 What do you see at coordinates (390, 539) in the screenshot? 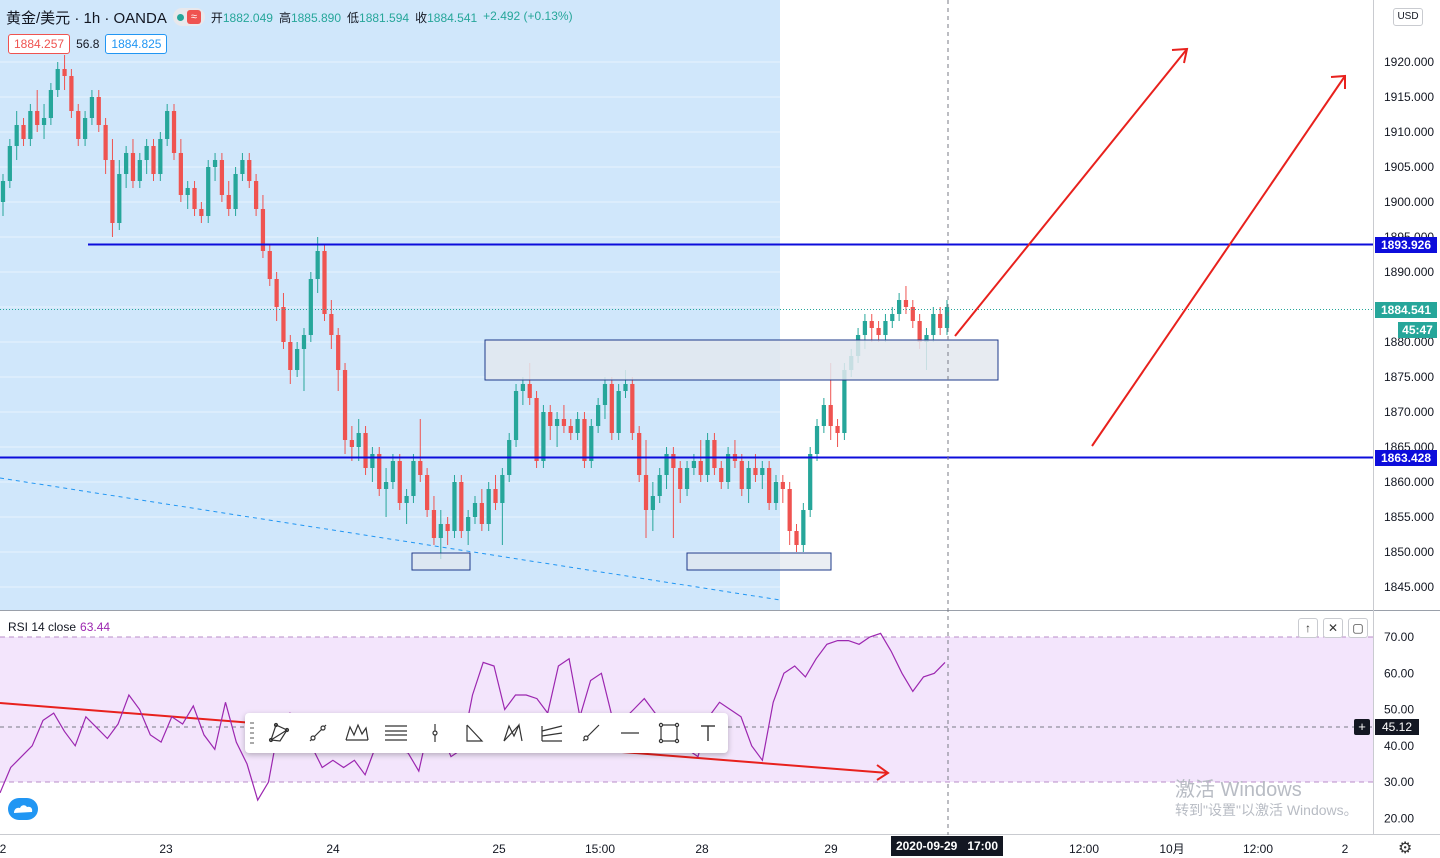
I see `dashed-trend-line` at bounding box center [390, 539].